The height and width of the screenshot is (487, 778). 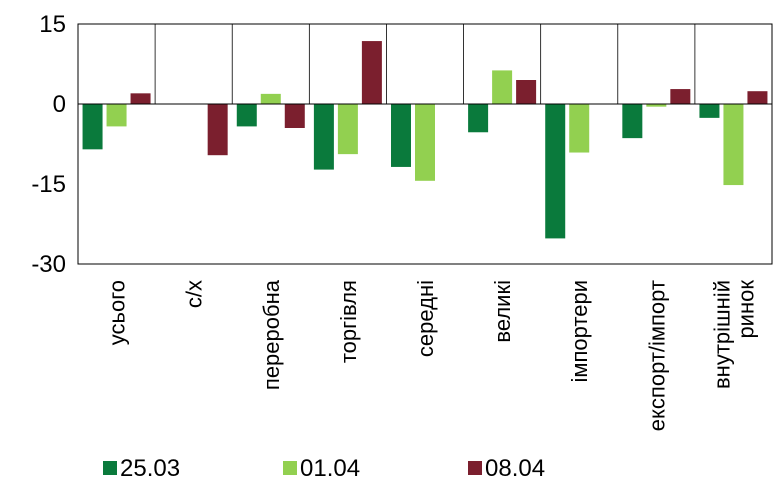 What do you see at coordinates (48, 264) in the screenshot?
I see `y-tick-label: -30` at bounding box center [48, 264].